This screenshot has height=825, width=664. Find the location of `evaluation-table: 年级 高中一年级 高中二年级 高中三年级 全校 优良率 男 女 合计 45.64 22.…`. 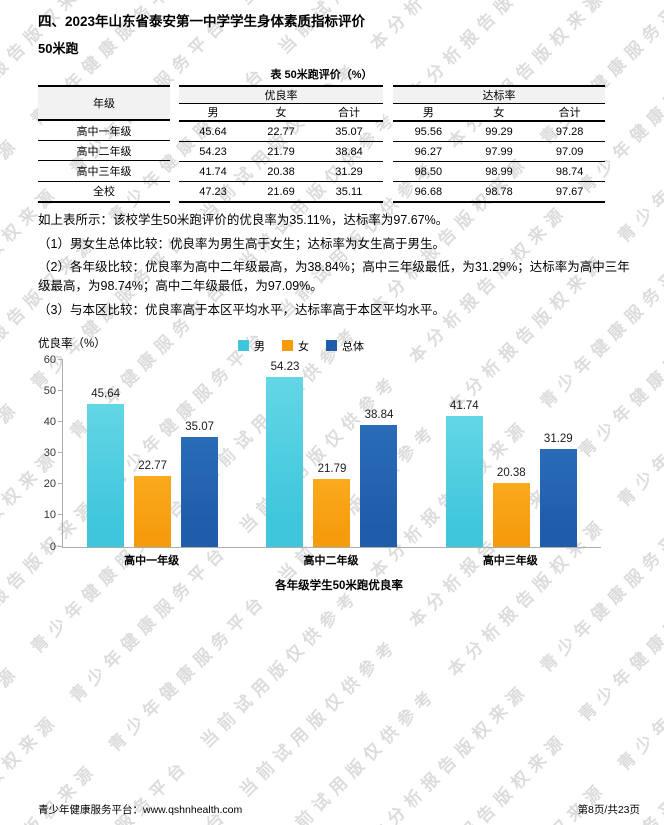

evaluation-table: 年级 高中一年级 高中二年级 高中三年级 全校 优良率 男 女 合计 45.64 22.… is located at coordinates (321, 144).